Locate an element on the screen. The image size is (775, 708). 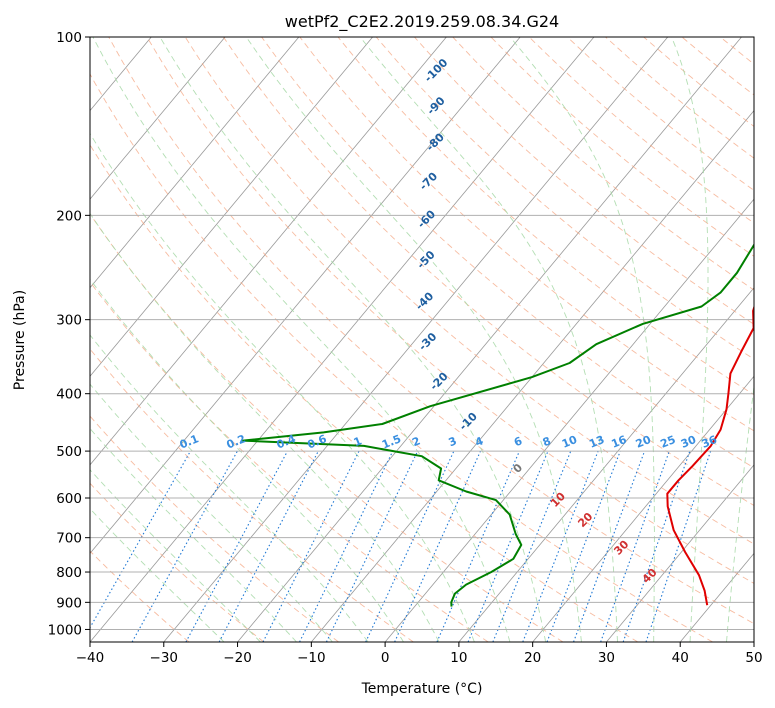
x-axis: −40 −30 −20 −10 0 10 20 30 40 50 is located at coordinates (419, 654).